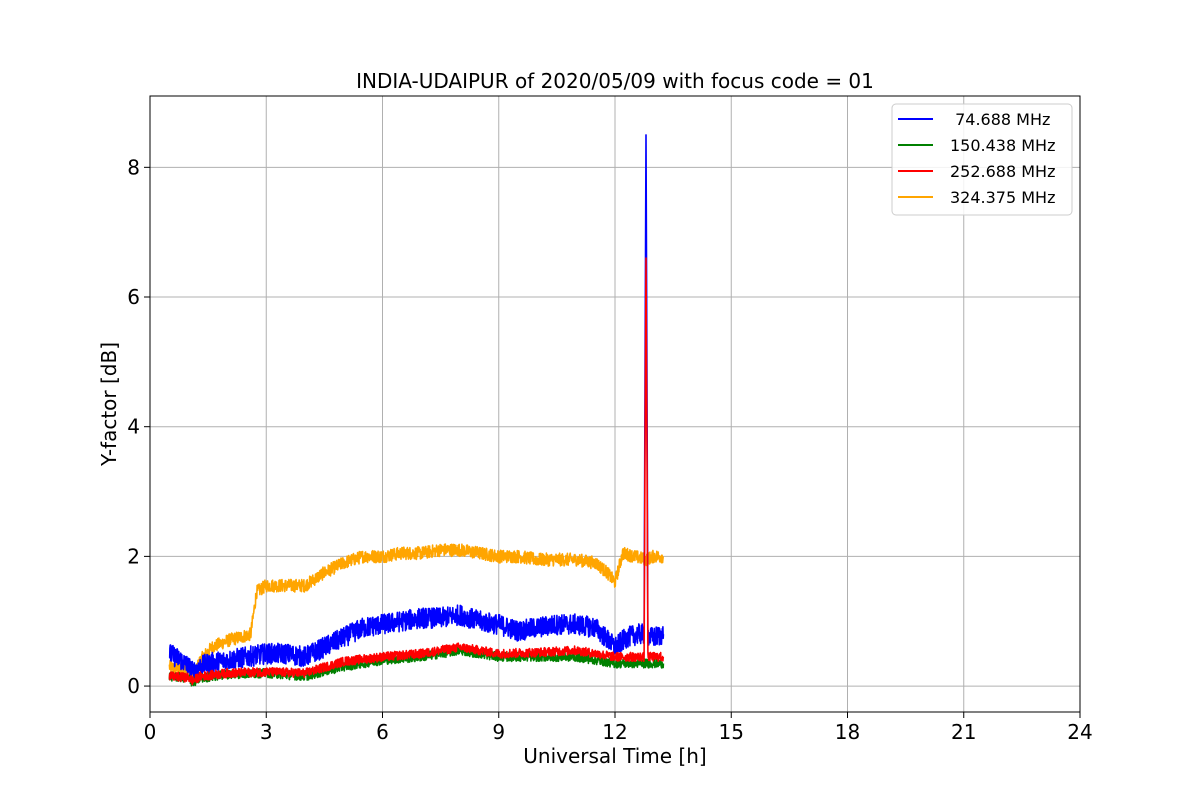 The image size is (1200, 800). Describe the element at coordinates (963, 732) in the screenshot. I see `x-tick-label: 21` at that location.